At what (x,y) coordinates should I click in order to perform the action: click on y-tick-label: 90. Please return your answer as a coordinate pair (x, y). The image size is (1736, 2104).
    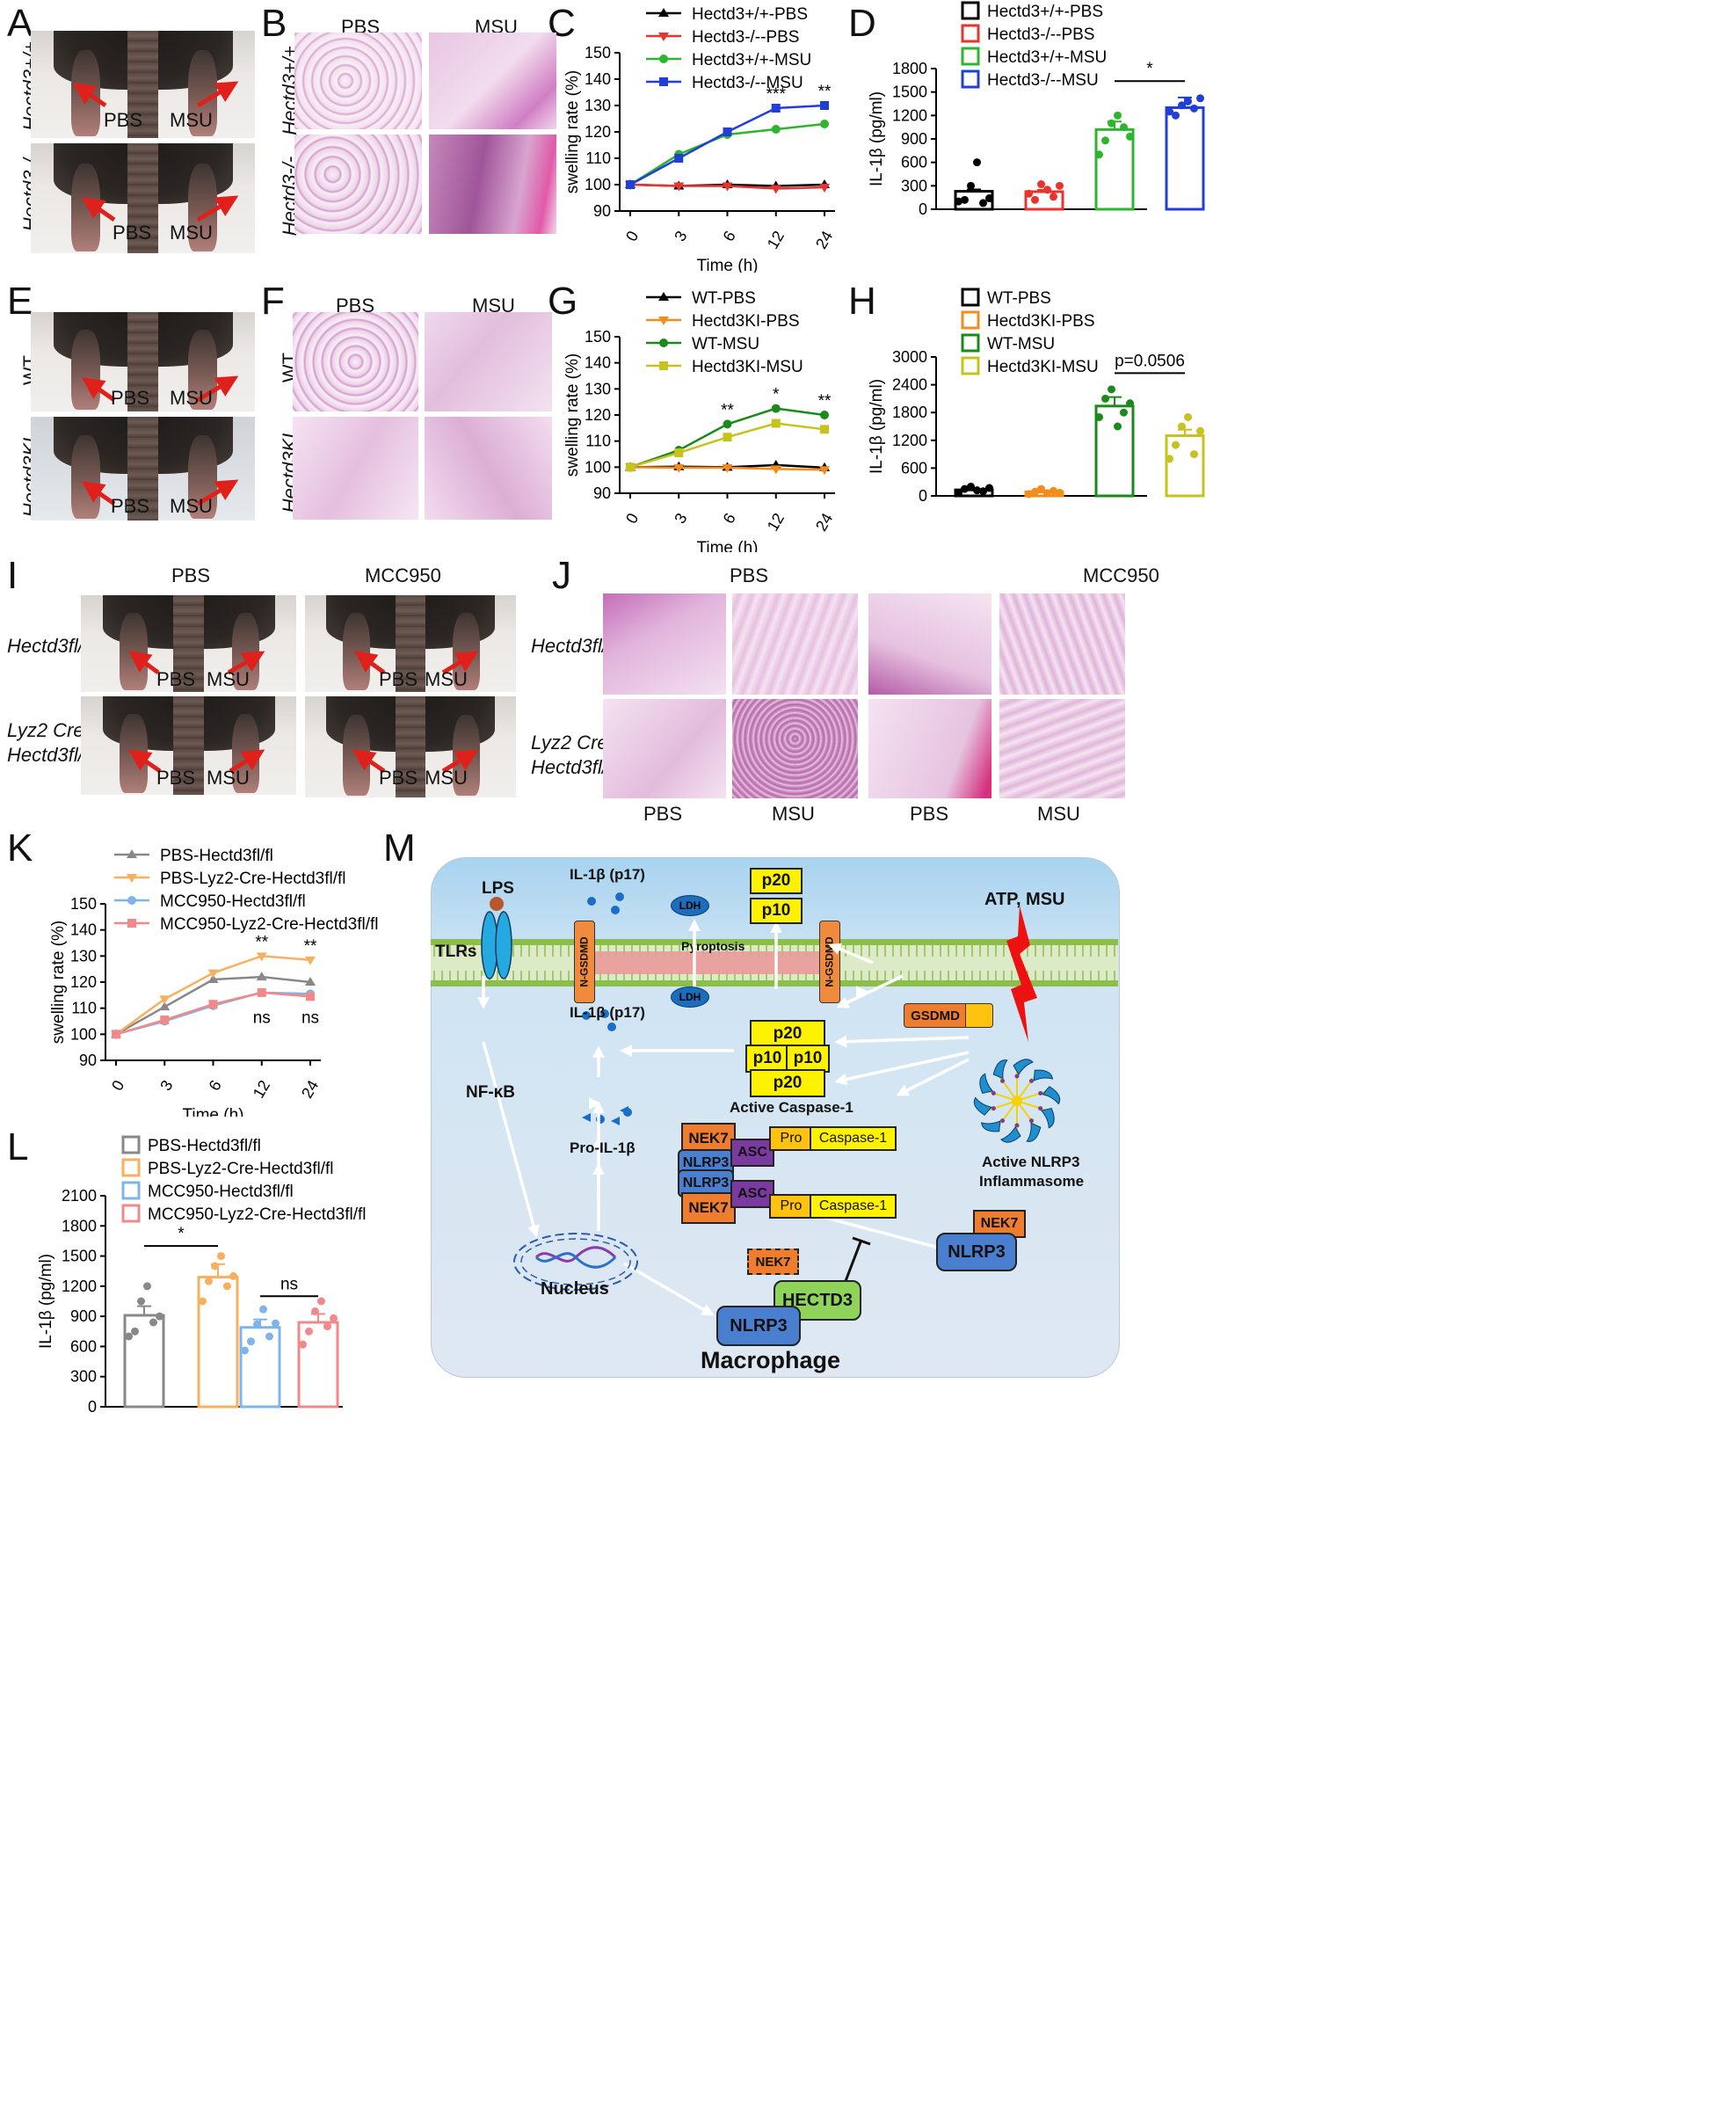
    Looking at the image, I should click on (602, 493).